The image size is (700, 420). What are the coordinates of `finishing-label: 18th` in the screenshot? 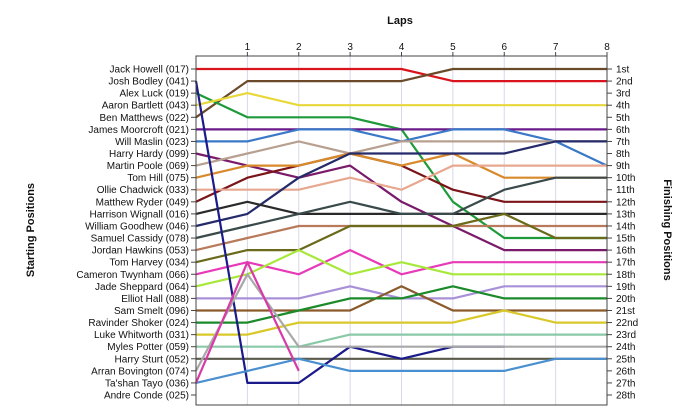 It's located at (625, 275).